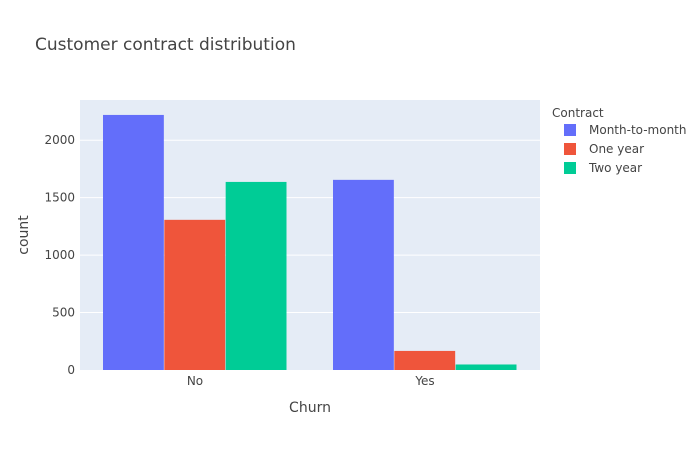  What do you see at coordinates (71, 370) in the screenshot?
I see `y-tick-label: 0` at bounding box center [71, 370].